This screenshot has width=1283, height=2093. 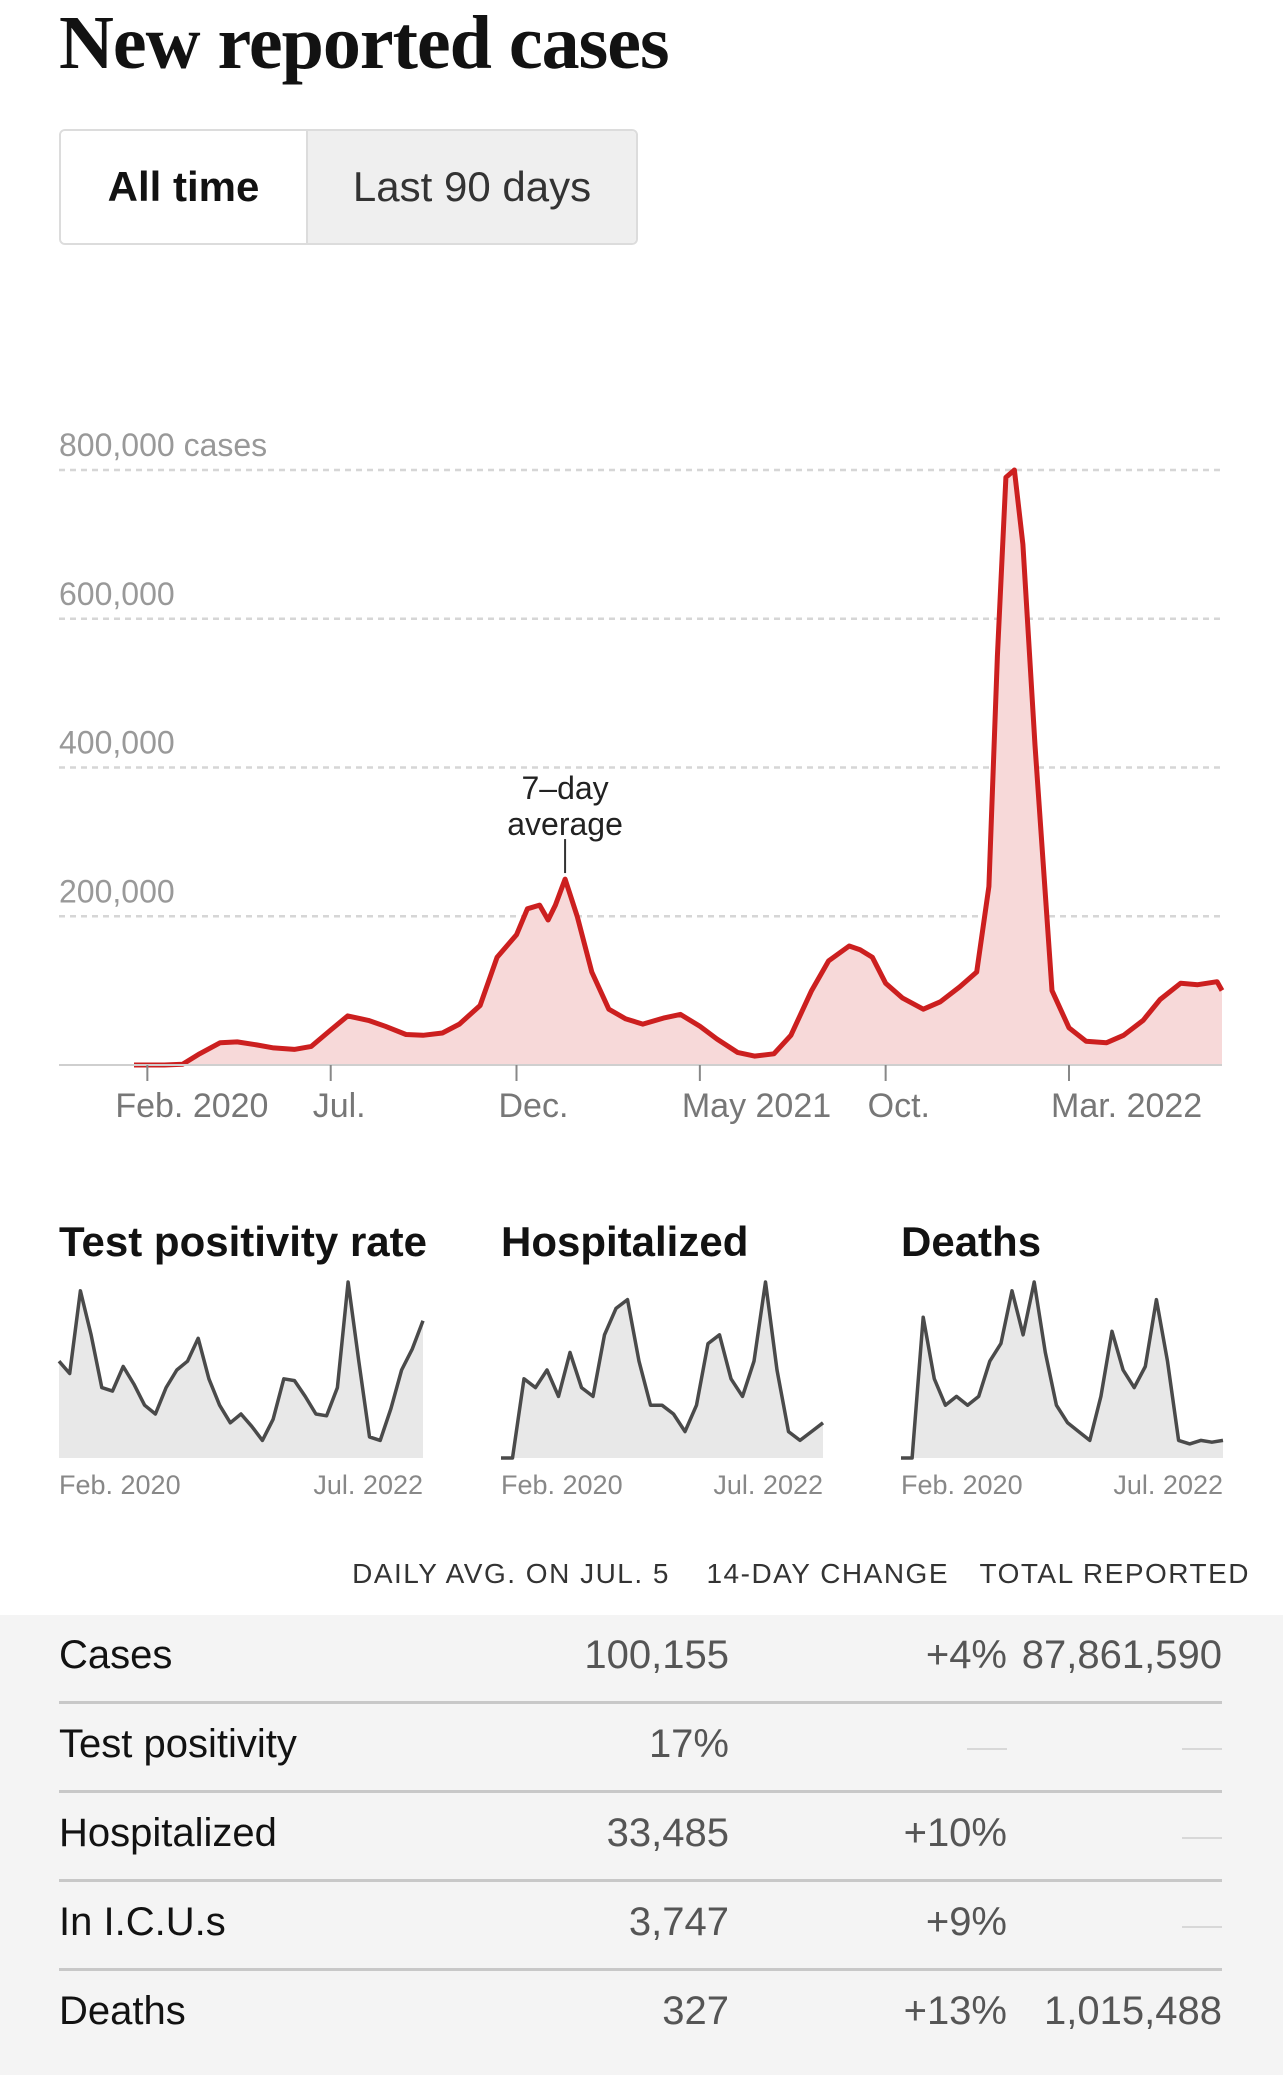 I want to click on test-positivity-sparkline: Feb. 2020 Jul. 2022, so click(x=241, y=1390).